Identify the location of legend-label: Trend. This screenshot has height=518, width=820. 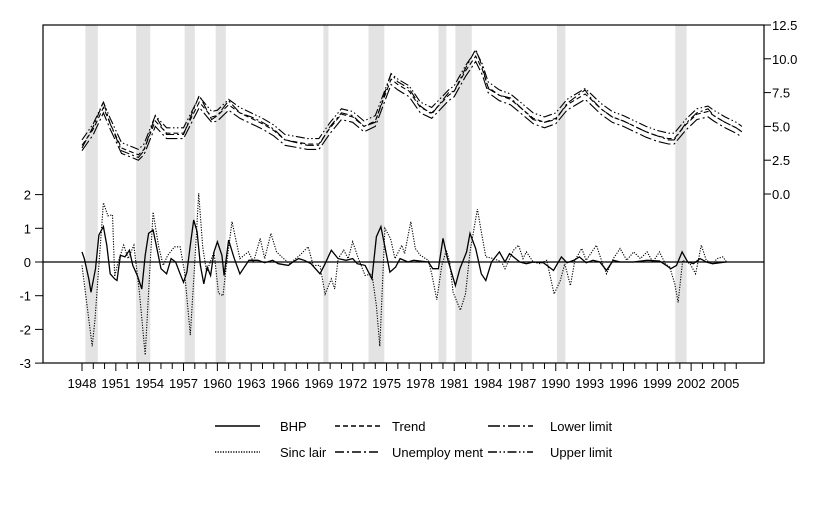
(408, 426).